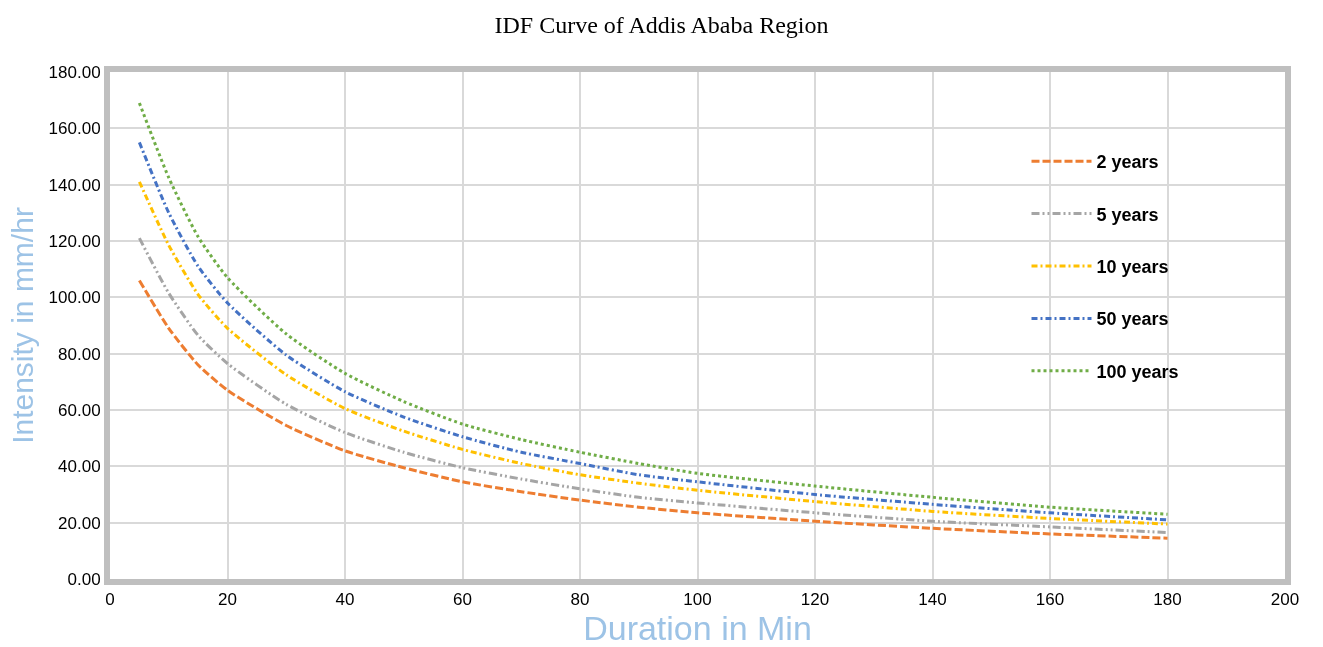 The image size is (1323, 647). I want to click on y-tick-label: 0.00, so click(84, 579).